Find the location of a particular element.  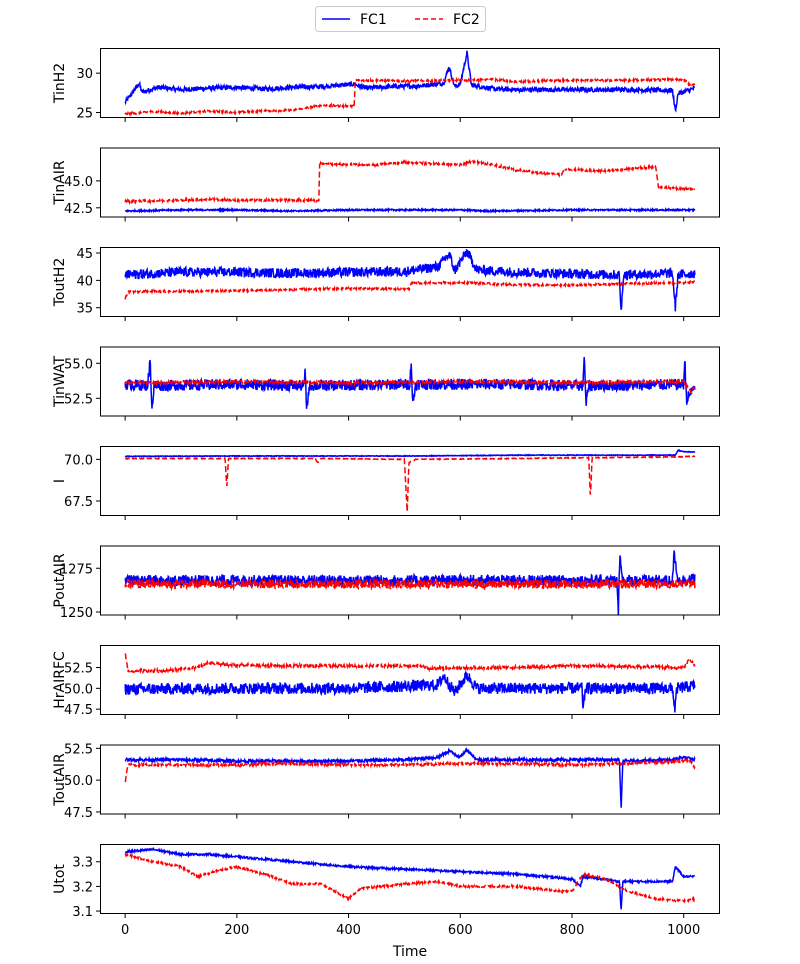

subplot-utot: 3.1 3.2 3.3 Utot 0 200 400 600 800 1000 is located at coordinates (386, 891).